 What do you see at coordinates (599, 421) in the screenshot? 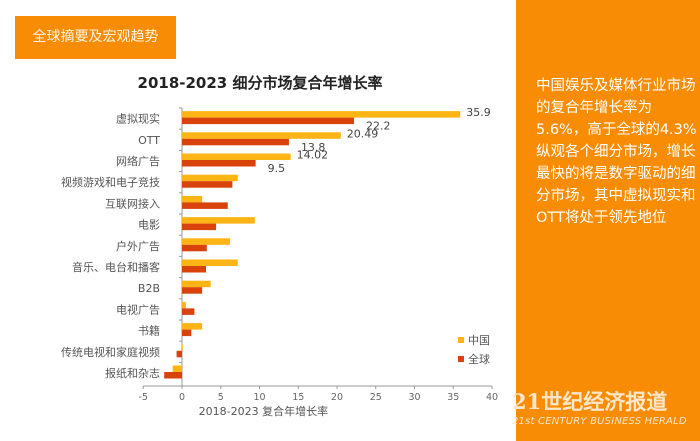
I see `brand-name-en: 21st CENTURY BUSINESS HERALD` at bounding box center [599, 421].